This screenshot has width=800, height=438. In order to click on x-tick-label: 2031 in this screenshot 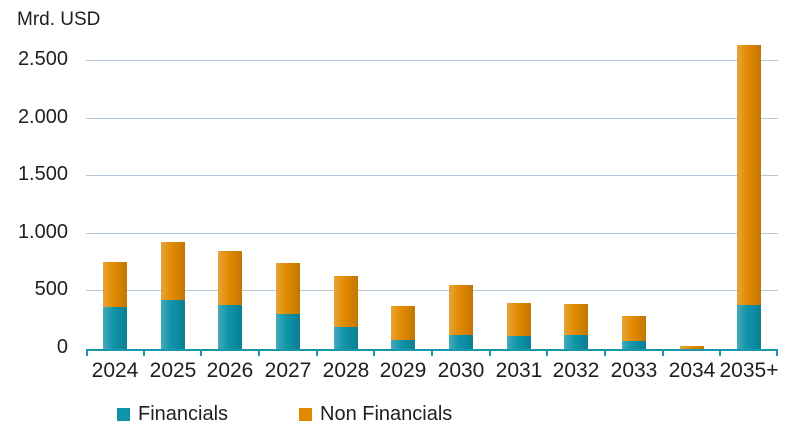, I will do `click(519, 370)`.